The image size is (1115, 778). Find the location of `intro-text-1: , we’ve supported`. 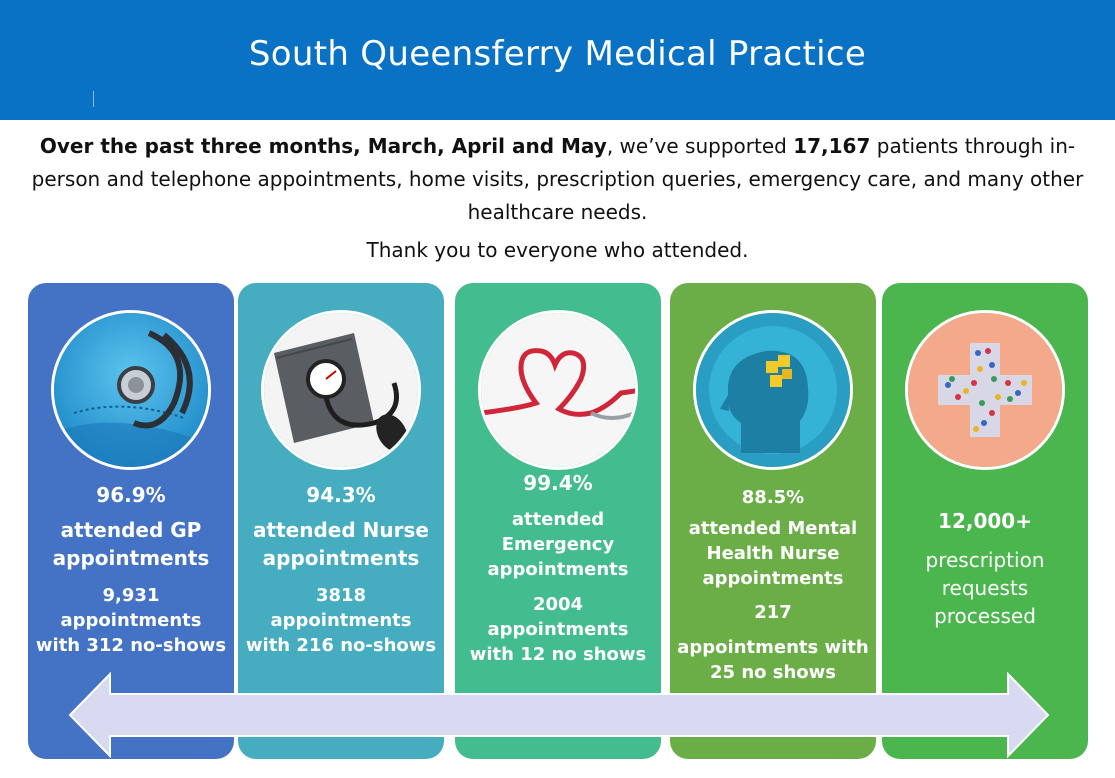

intro-text-1: , we’ve supported is located at coordinates (700, 146).